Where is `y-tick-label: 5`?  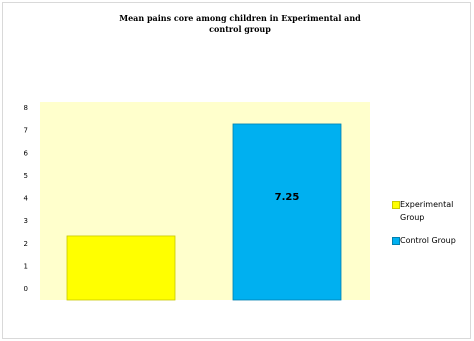 y-tick-label: 5 is located at coordinates (26, 176).